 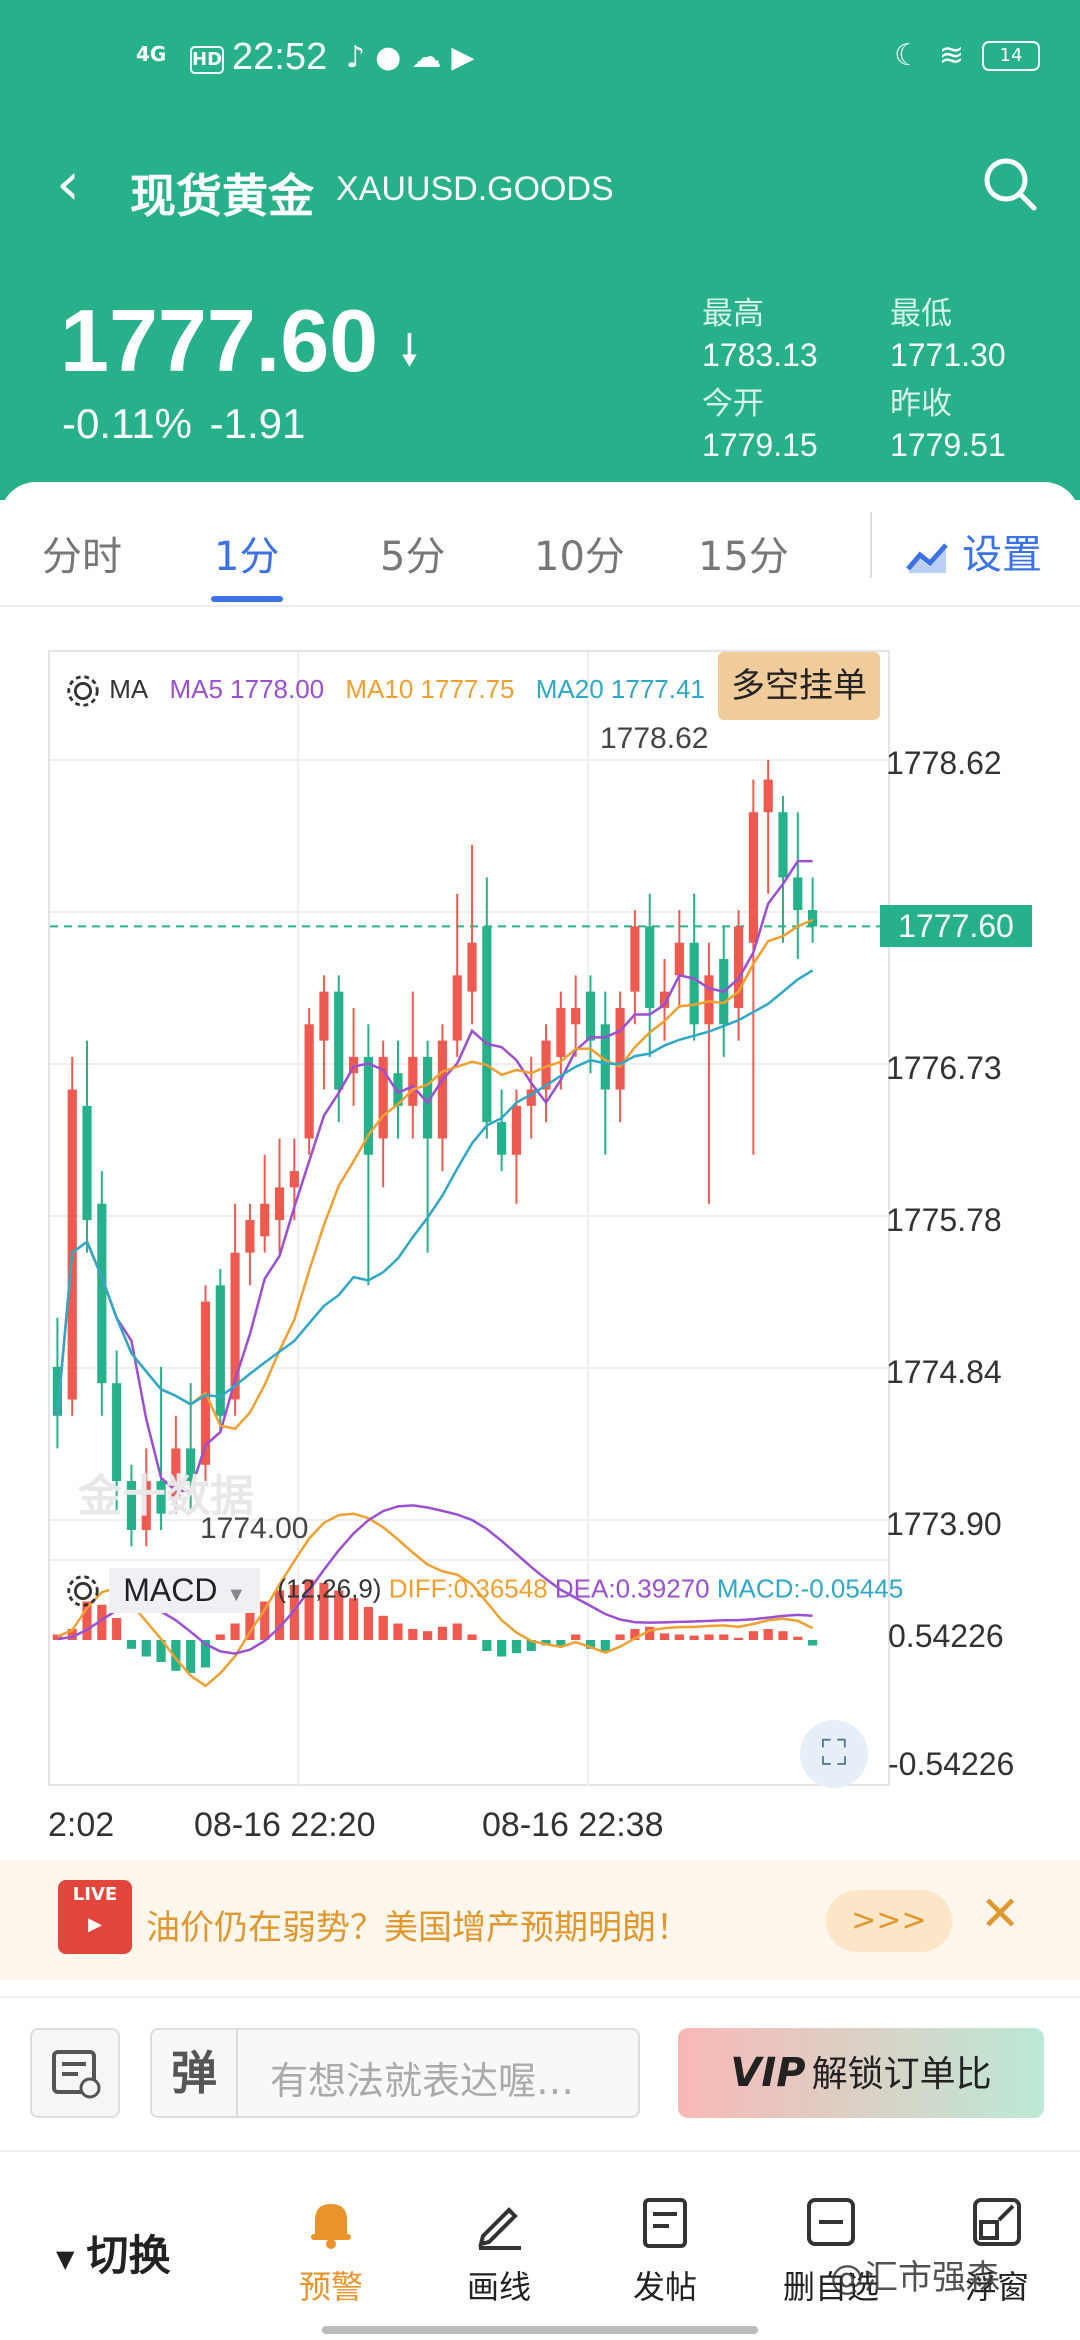 What do you see at coordinates (540, 185) in the screenshot?
I see `nav-bar: ‹ 现货黄金 XAUUSD.GOODS` at bounding box center [540, 185].